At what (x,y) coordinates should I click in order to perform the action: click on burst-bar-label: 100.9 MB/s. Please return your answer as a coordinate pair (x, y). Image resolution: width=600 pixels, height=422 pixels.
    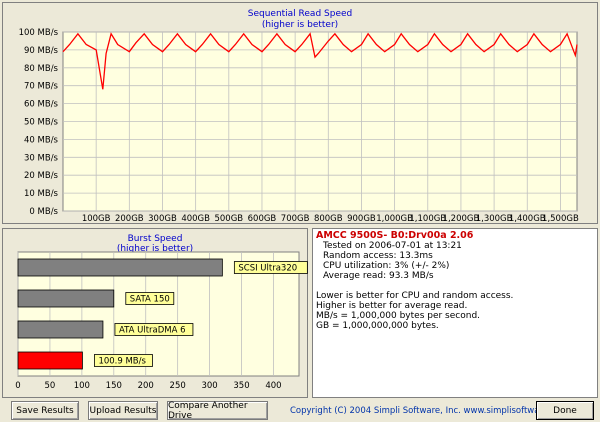
    Looking at the image, I should click on (122, 362).